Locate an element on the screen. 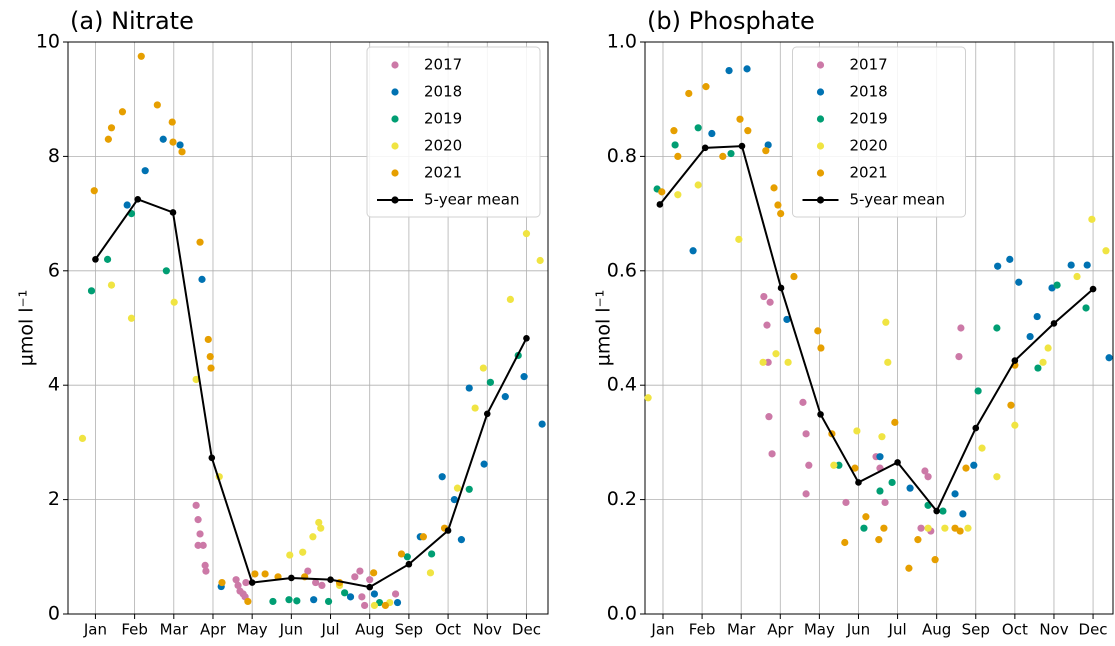  legend-label: 2018 is located at coordinates (869, 92).